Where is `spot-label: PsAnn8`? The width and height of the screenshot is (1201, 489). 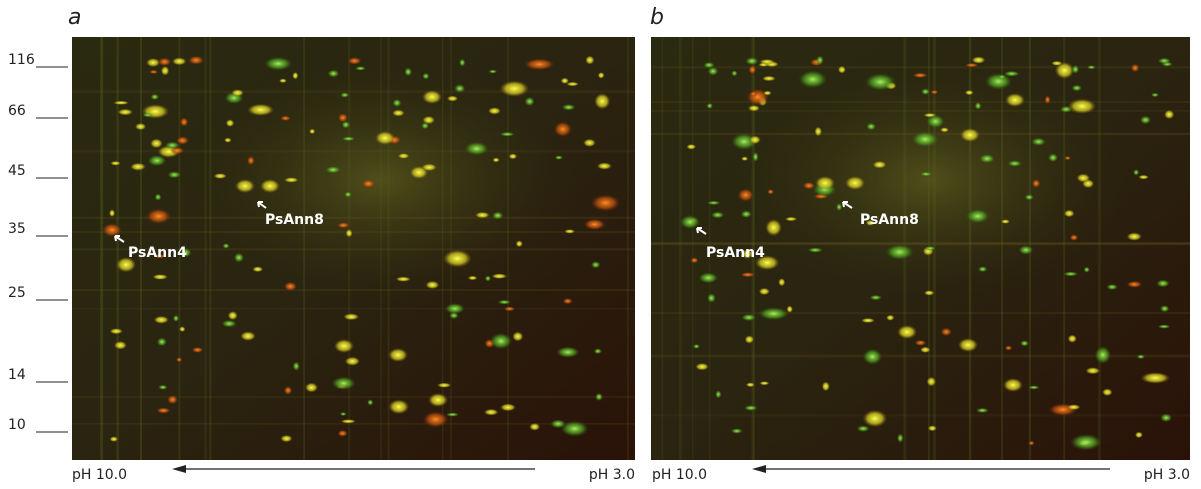
spot-label: PsAnn8 is located at coordinates (294, 220).